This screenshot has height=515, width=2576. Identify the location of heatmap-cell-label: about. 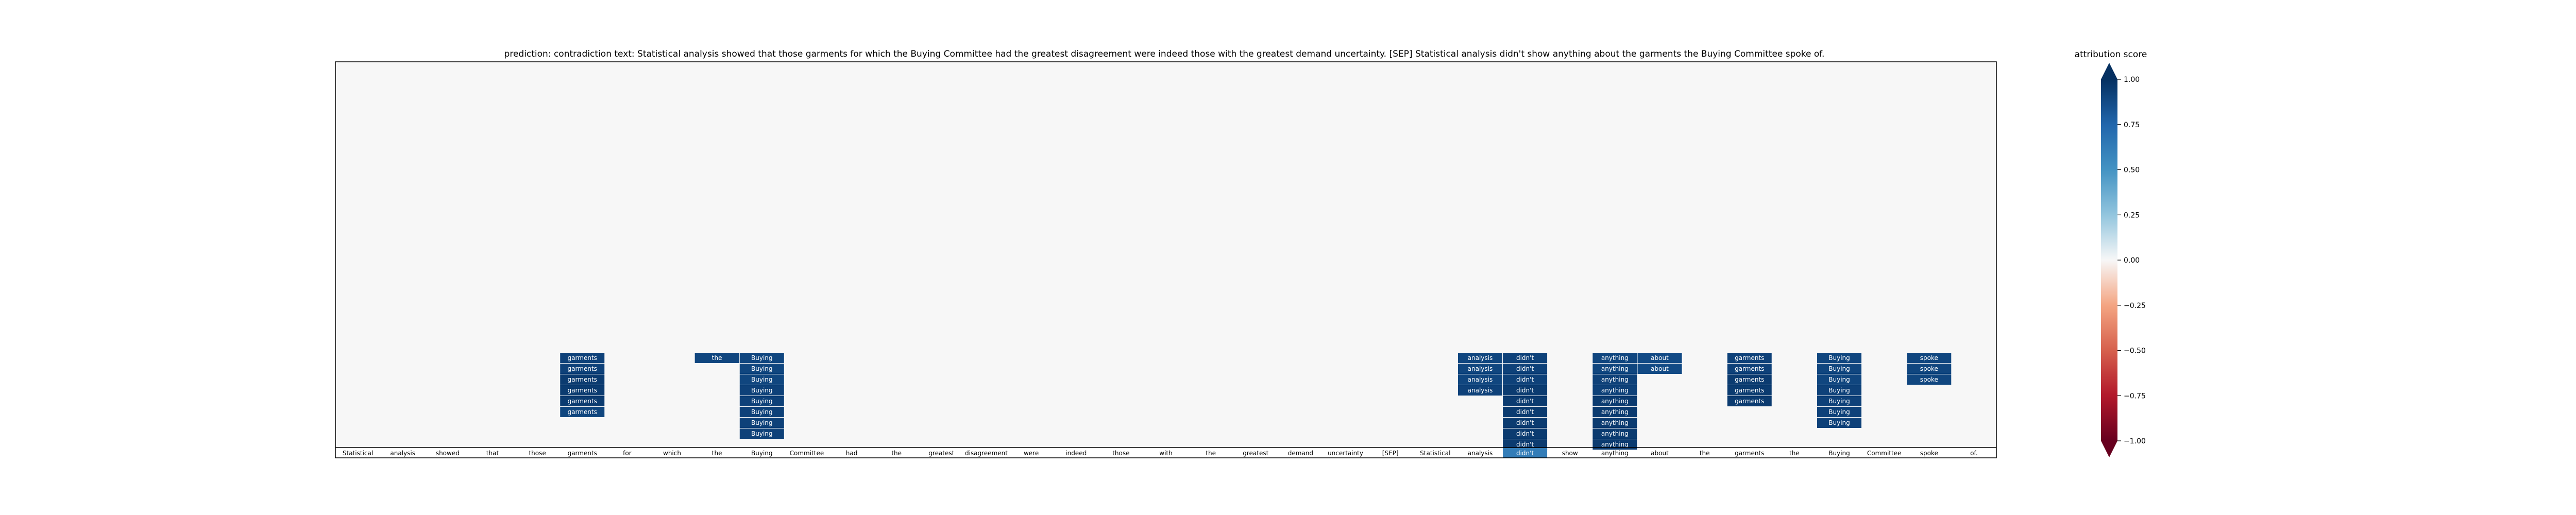
(1660, 368).